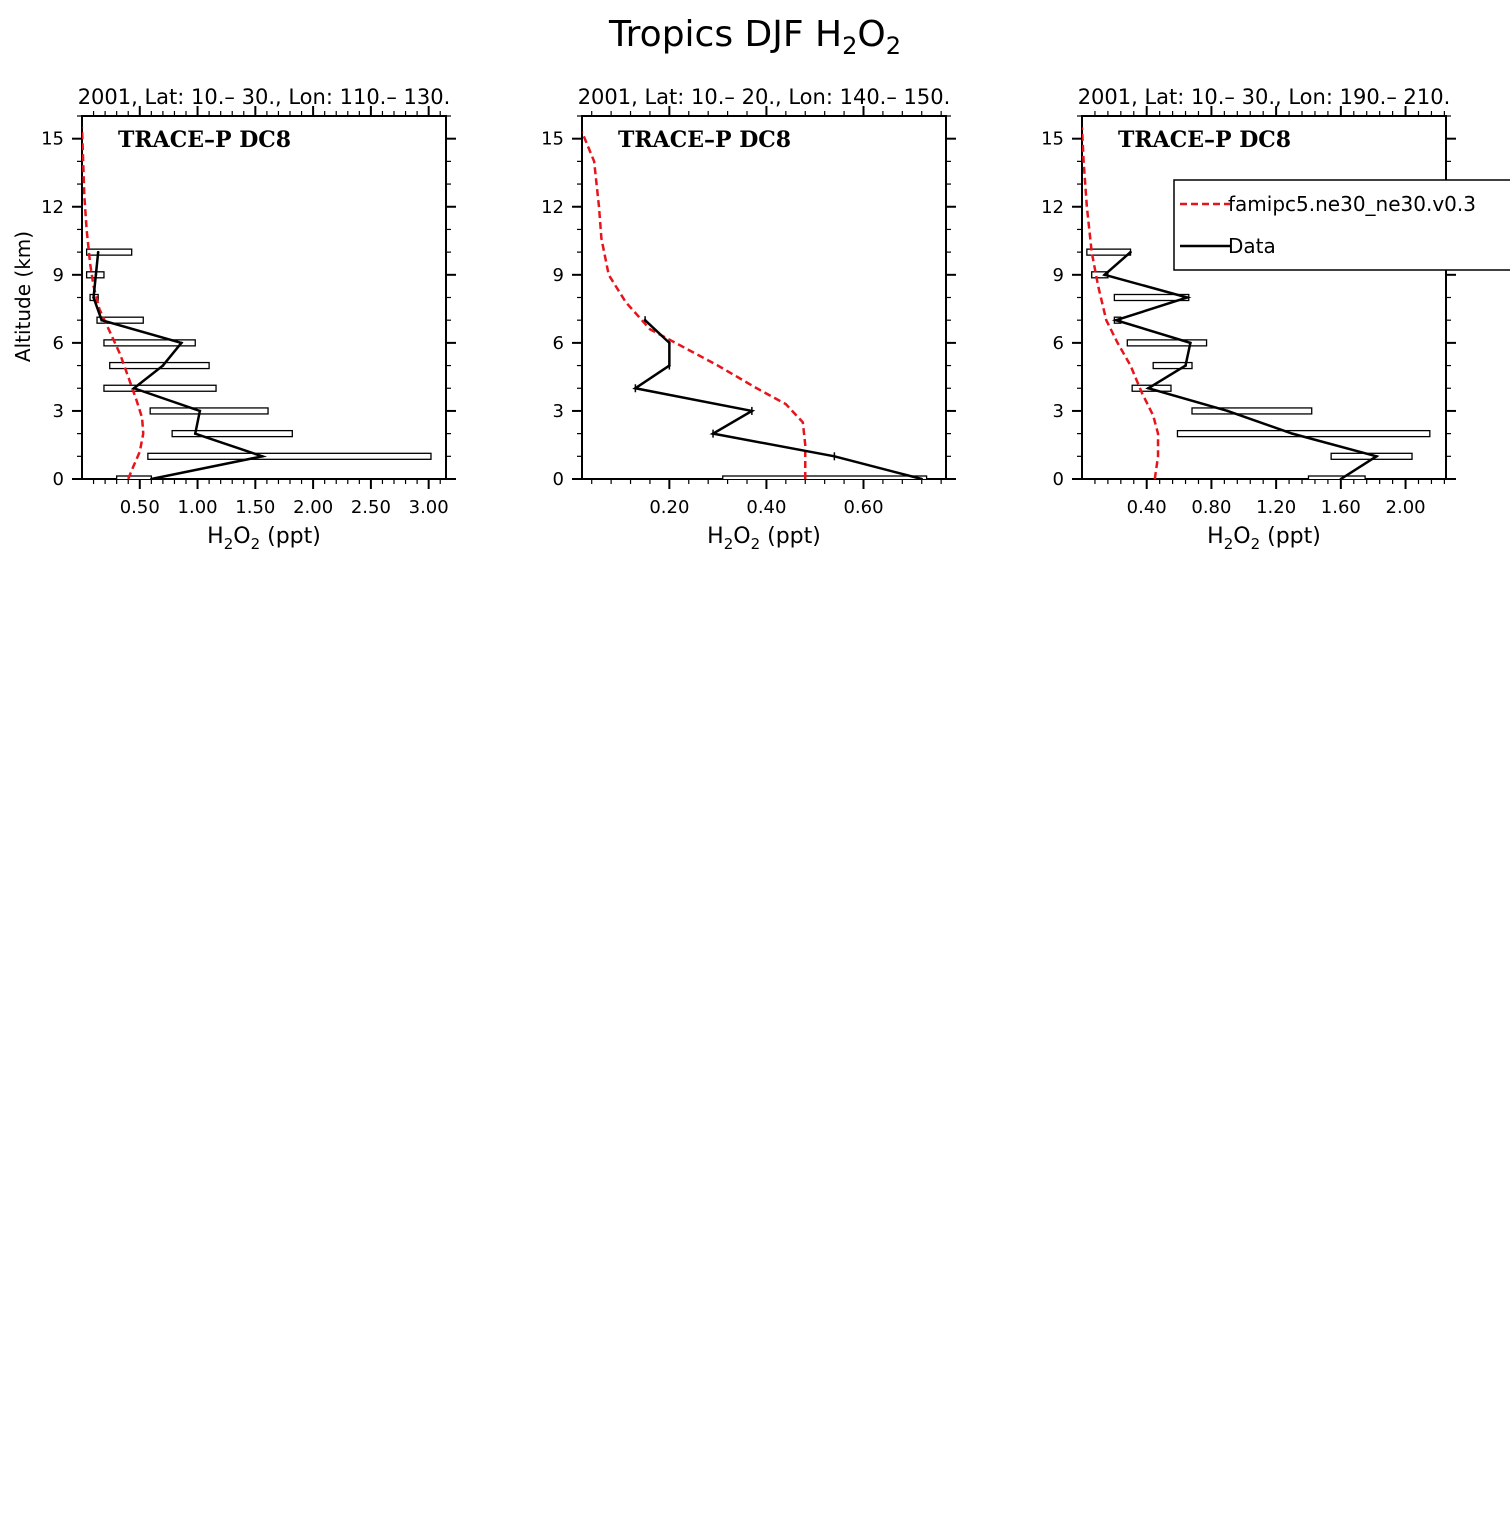 The height and width of the screenshot is (1514, 1510). What do you see at coordinates (255, 507) in the screenshot?
I see `x-tick-label: 1.50` at bounding box center [255, 507].